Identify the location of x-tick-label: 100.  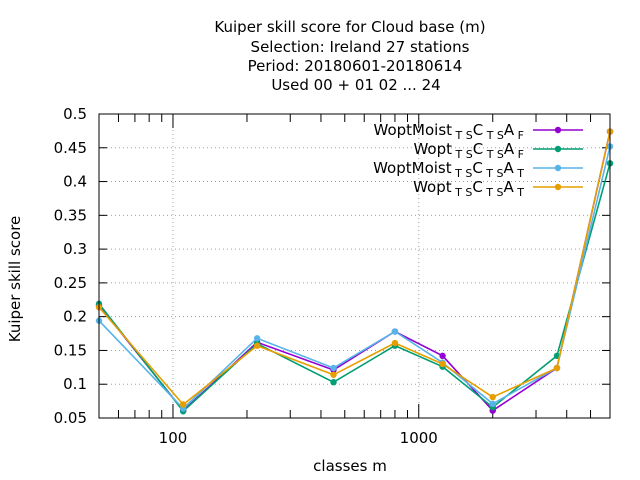
(173, 438).